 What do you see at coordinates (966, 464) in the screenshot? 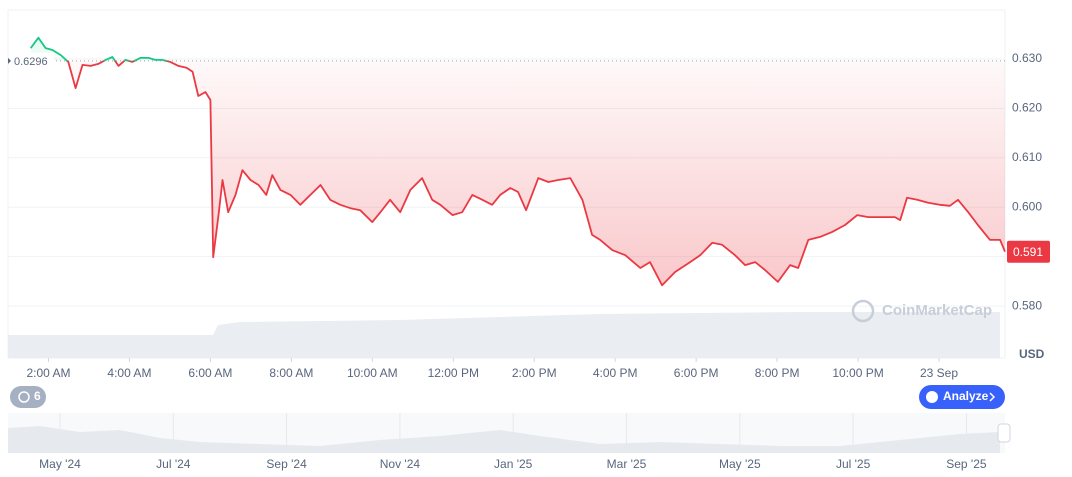
I see `navigator-label: Sep '25` at bounding box center [966, 464].